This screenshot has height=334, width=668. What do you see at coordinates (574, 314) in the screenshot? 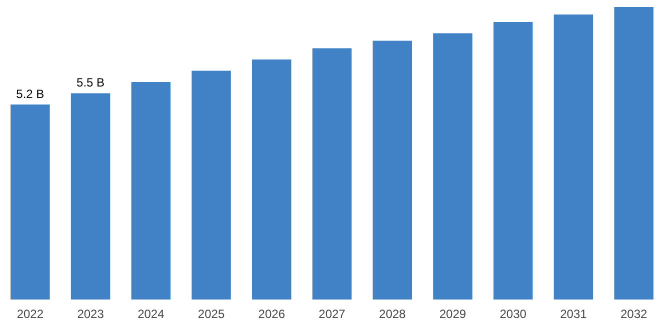
I see `x-tick-label: 2031` at bounding box center [574, 314].